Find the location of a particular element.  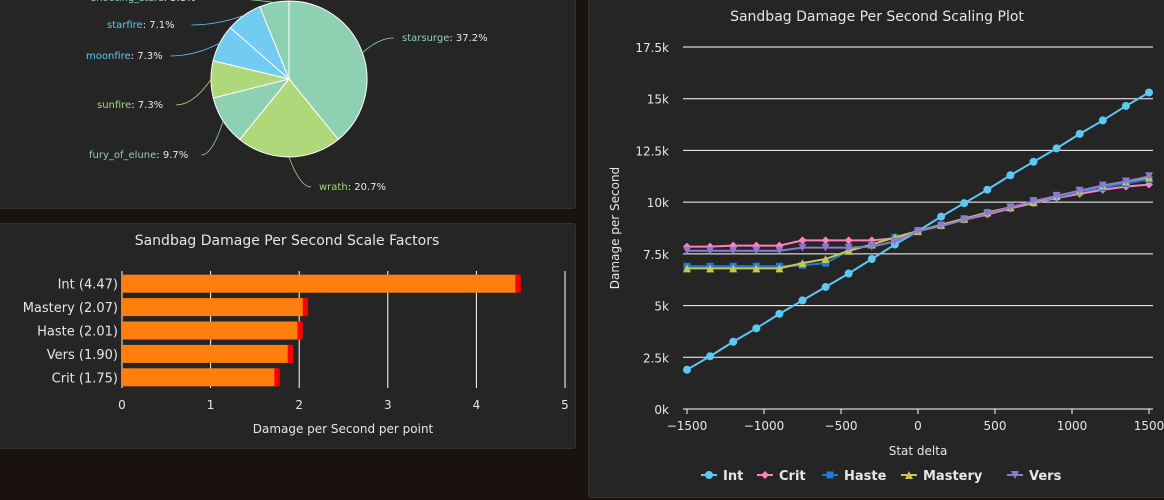

pie-connector-starsurge is located at coordinates (378, 45).